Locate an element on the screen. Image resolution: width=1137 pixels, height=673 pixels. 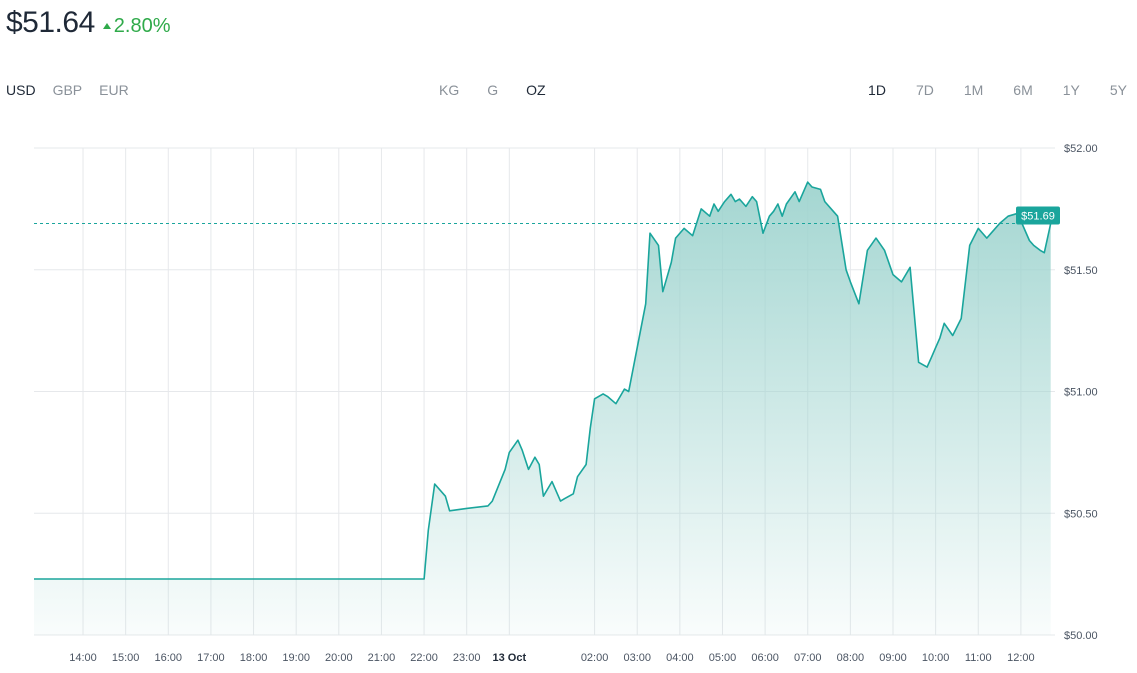
range-selector: 1D 7D 1M 6M 1Y 5Y is located at coordinates (982, 90).